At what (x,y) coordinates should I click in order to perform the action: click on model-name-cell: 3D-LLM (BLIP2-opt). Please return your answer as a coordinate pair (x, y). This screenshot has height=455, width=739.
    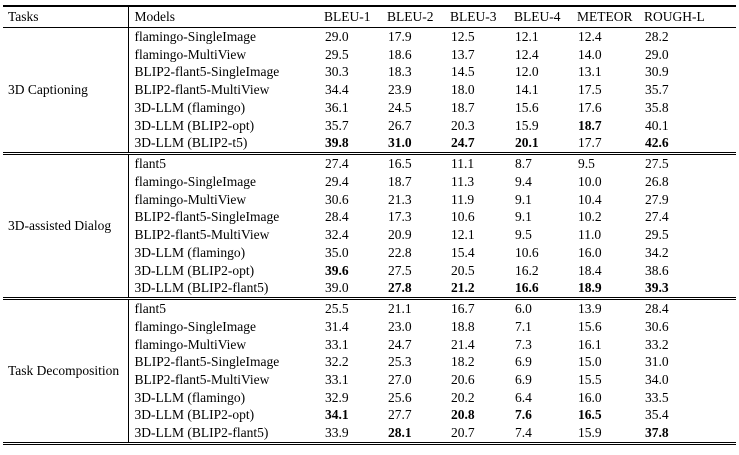
    Looking at the image, I should click on (194, 125).